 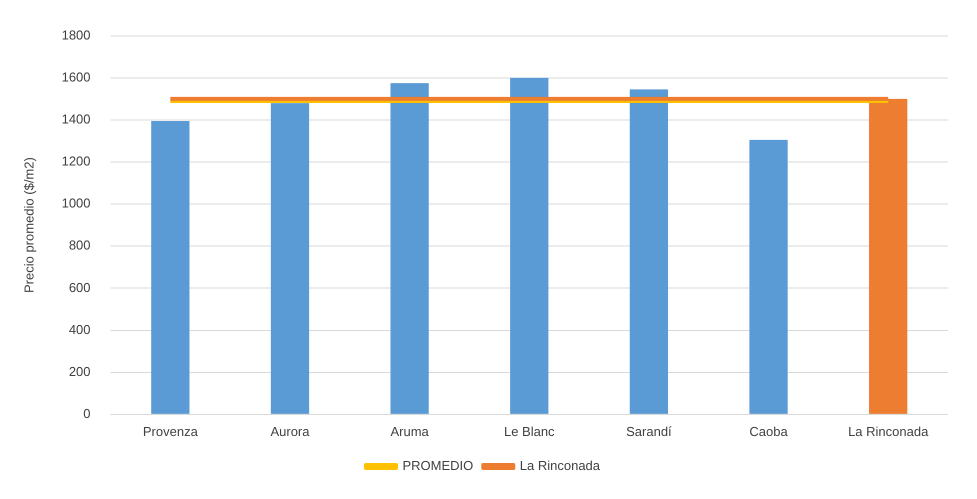 I want to click on y-tick-label: 1000, so click(x=76, y=203).